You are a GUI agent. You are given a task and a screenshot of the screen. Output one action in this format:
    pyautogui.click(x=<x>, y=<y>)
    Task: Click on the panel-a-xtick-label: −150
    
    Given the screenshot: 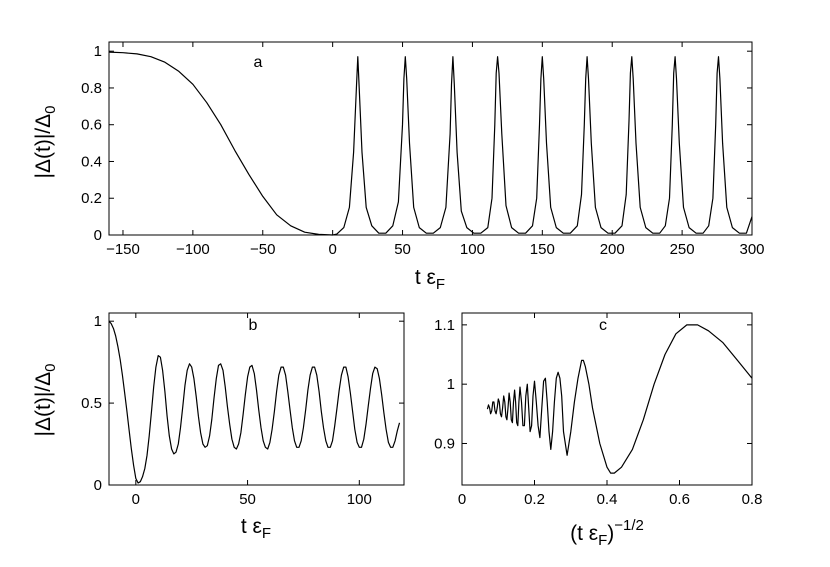 What is the action you would take?
    pyautogui.click(x=123, y=249)
    